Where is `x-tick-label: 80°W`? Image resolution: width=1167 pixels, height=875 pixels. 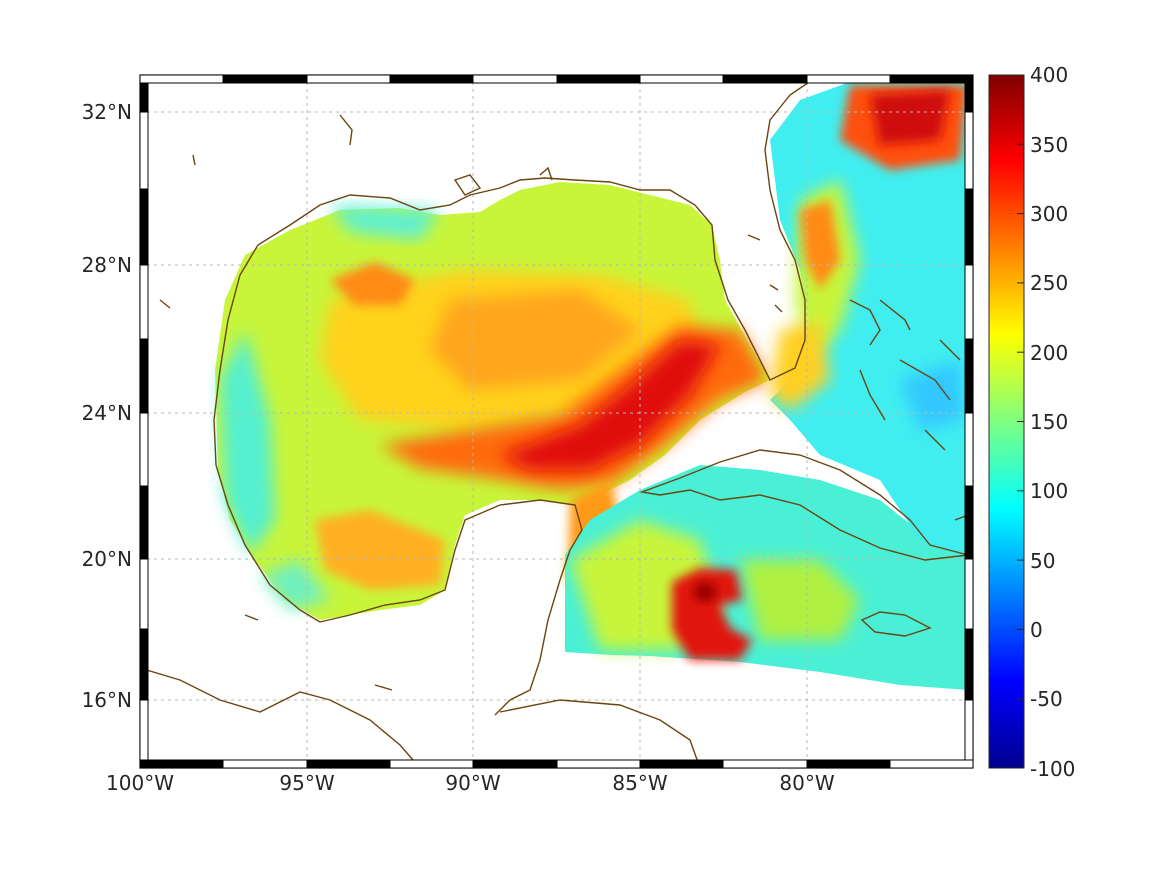
x-tick-label: 80°W is located at coordinates (806, 783).